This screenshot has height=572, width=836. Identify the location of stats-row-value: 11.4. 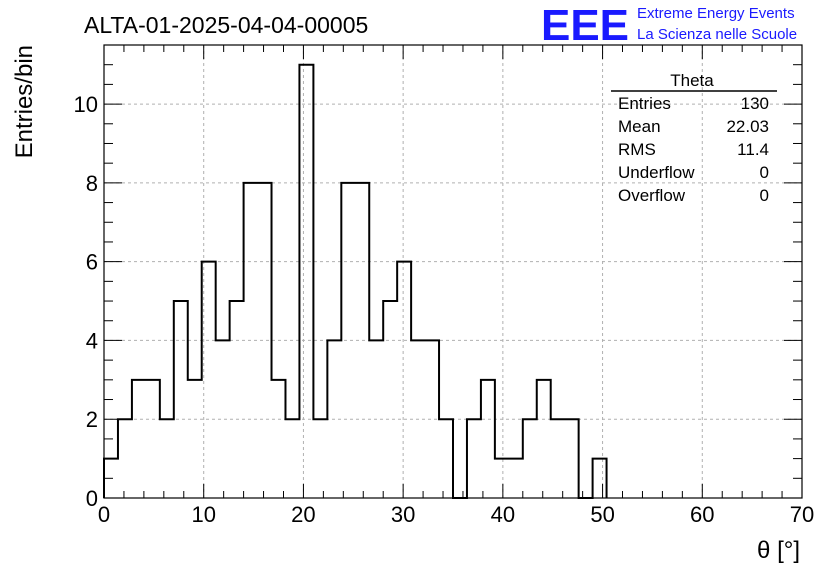
(753, 149).